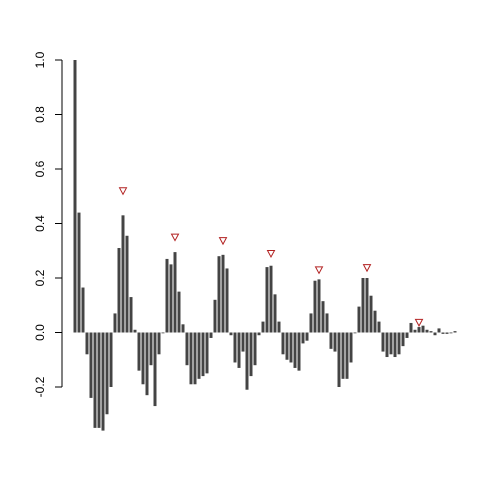 The image size is (504, 504). Describe the element at coordinates (40, 277) in the screenshot. I see `y-tick-label: 0.2` at that location.